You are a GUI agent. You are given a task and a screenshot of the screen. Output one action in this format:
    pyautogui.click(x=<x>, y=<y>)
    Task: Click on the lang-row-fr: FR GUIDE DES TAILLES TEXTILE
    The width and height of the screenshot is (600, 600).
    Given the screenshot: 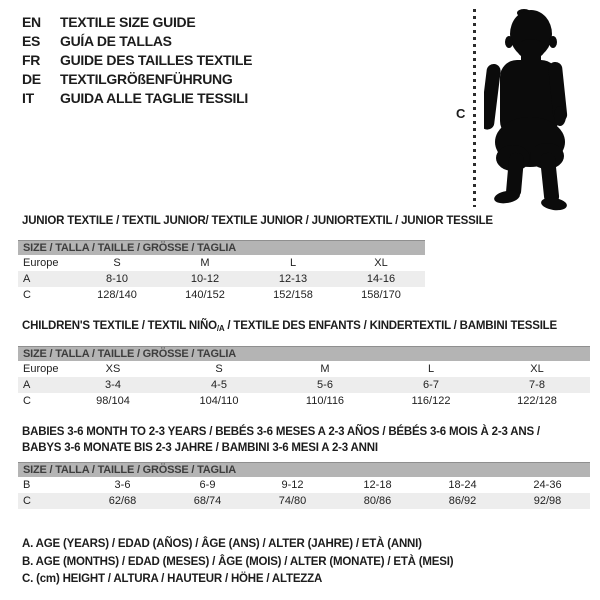 What is the action you would take?
    pyautogui.click(x=137, y=60)
    